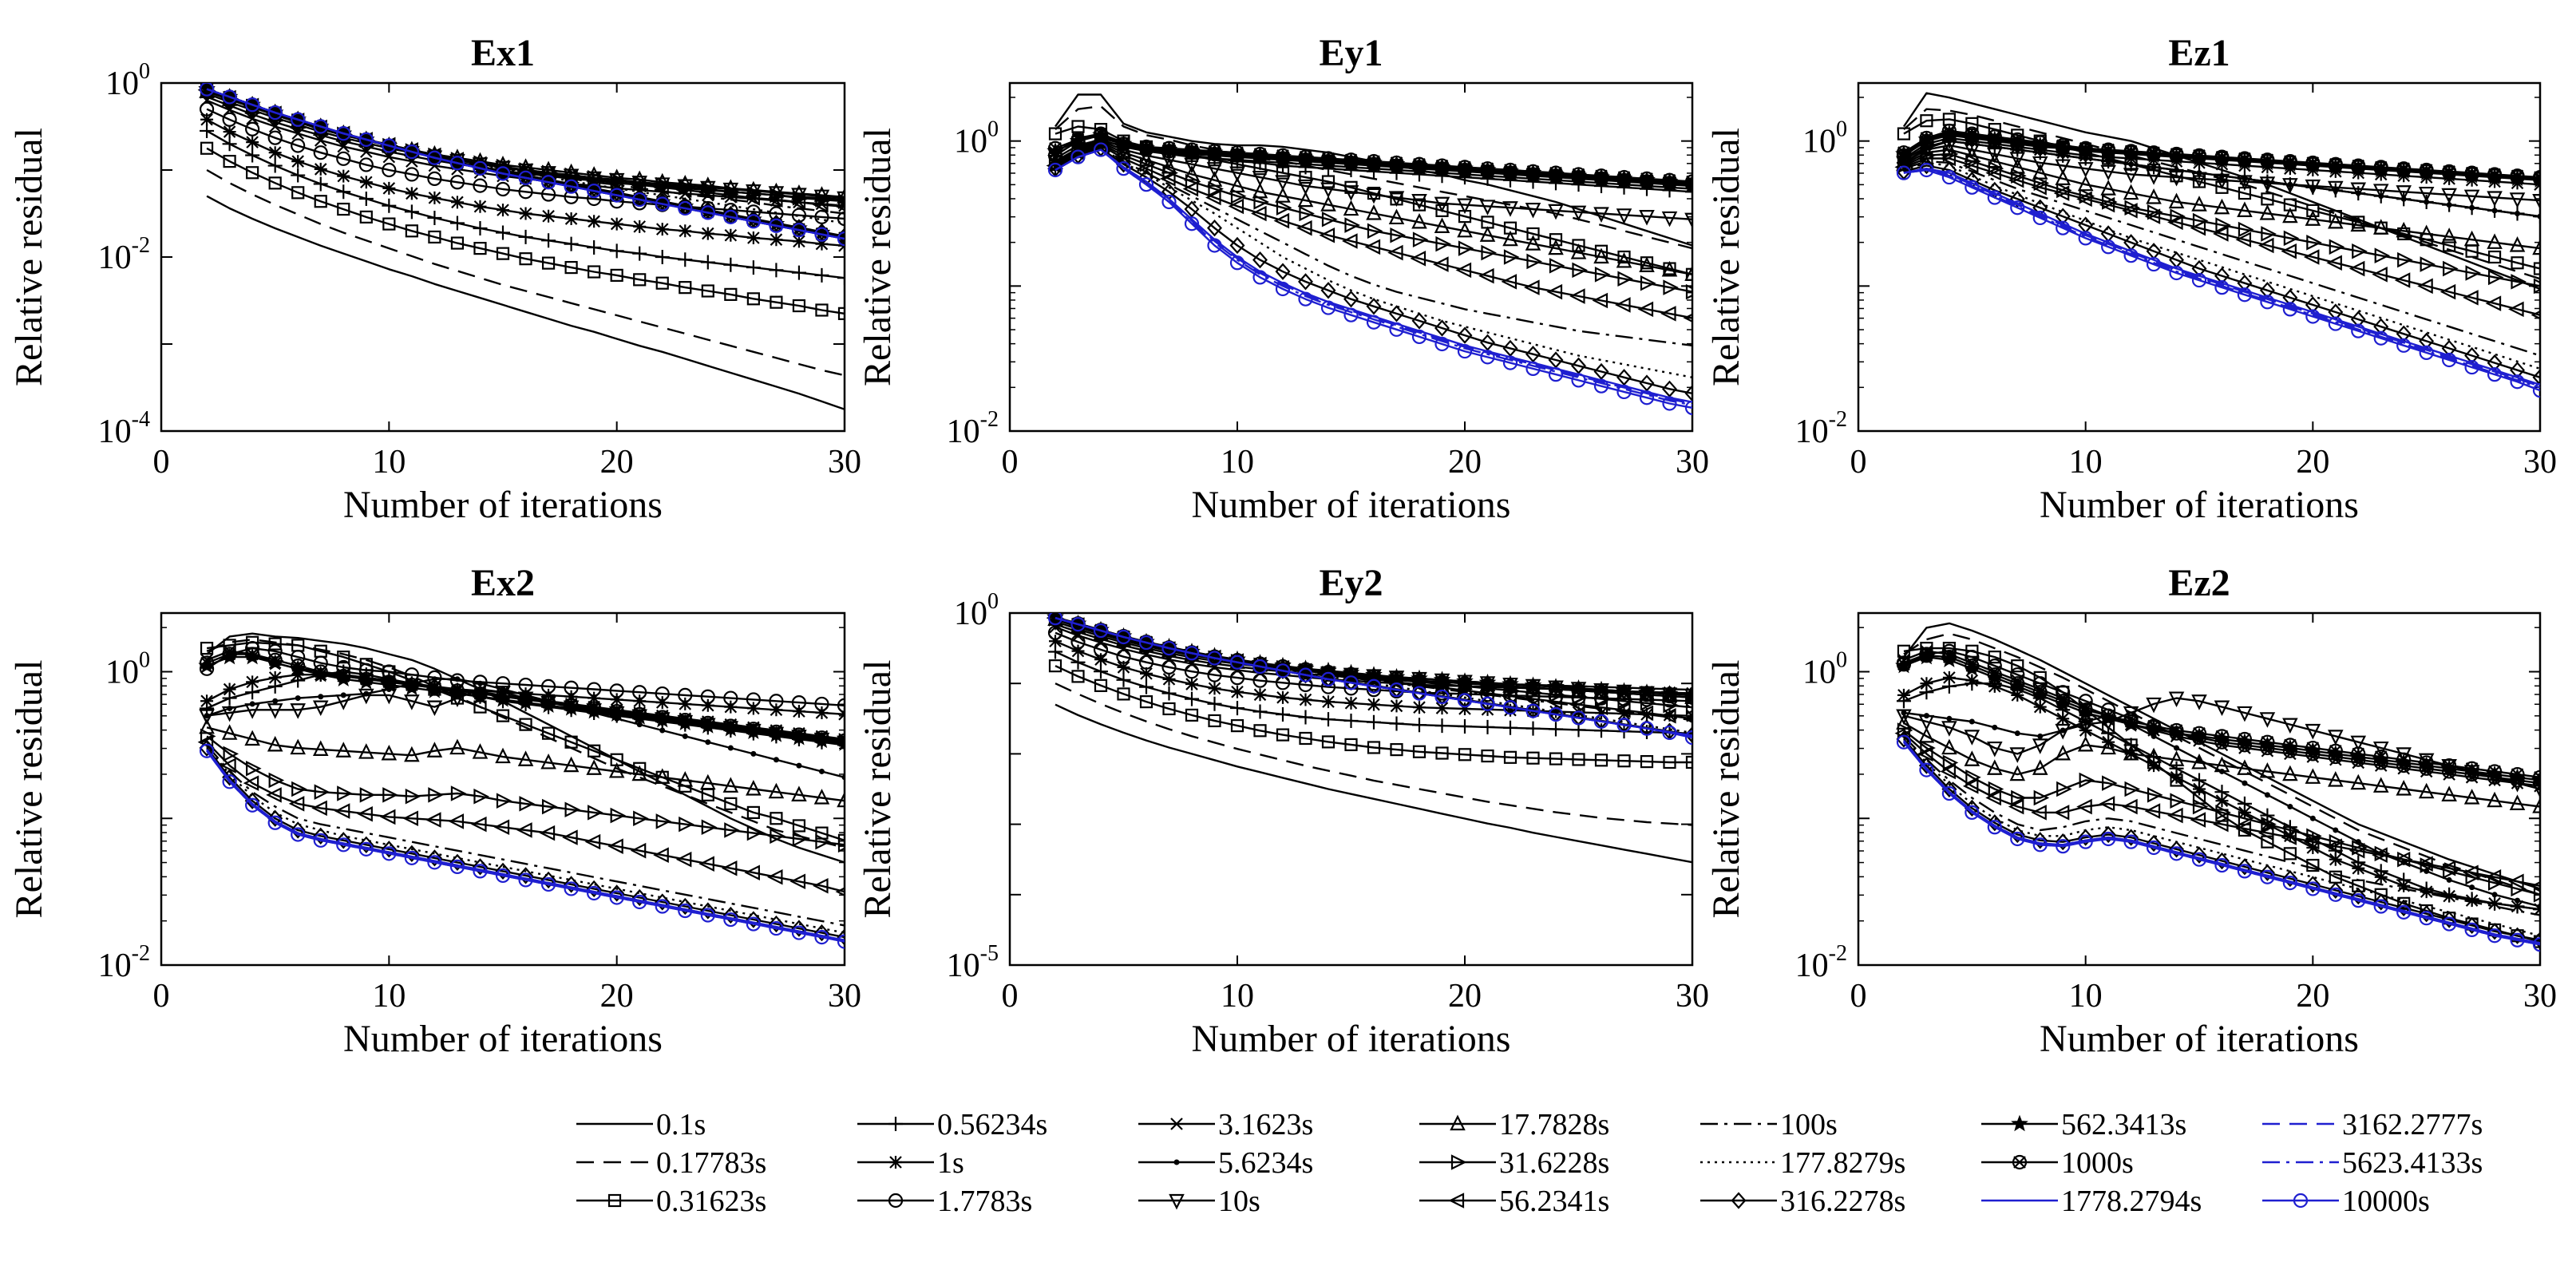 The width and height of the screenshot is (2576, 1262). I want to click on series-line-0.17783s, so click(2222, 764).